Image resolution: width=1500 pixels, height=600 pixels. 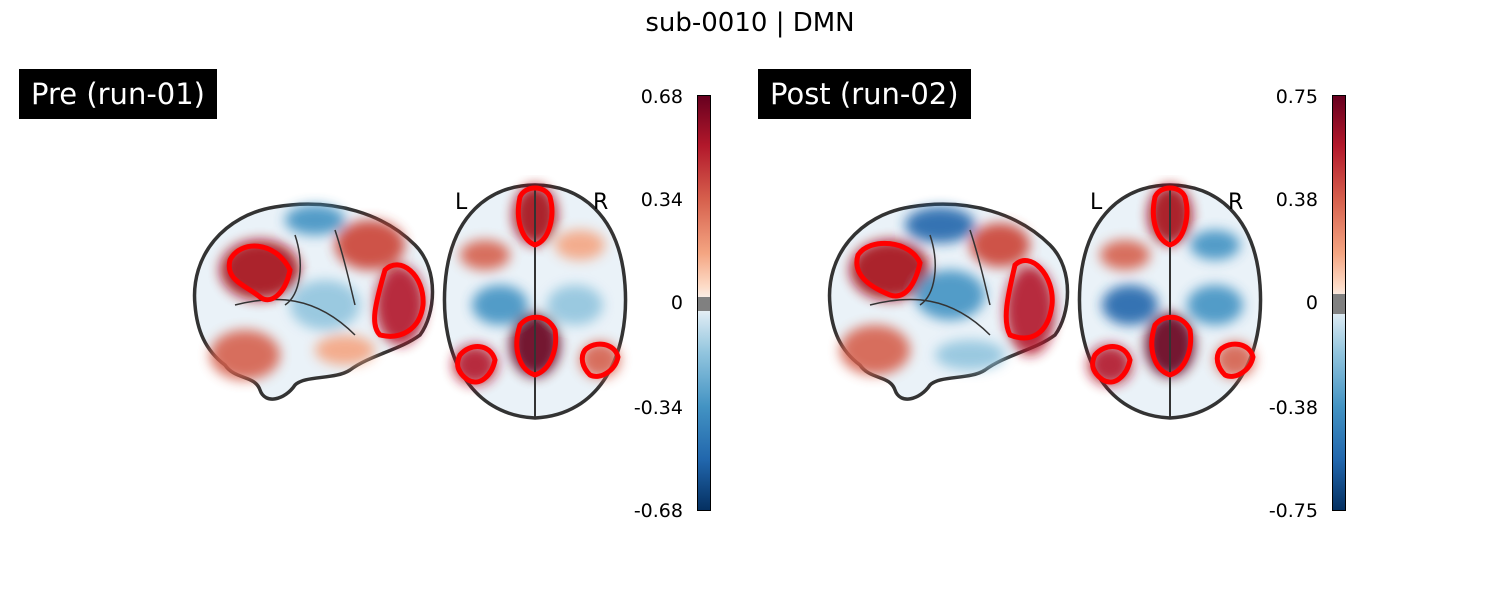 What do you see at coordinates (1236, 202) in the screenshot?
I see `post-right-orientation-label: R` at bounding box center [1236, 202].